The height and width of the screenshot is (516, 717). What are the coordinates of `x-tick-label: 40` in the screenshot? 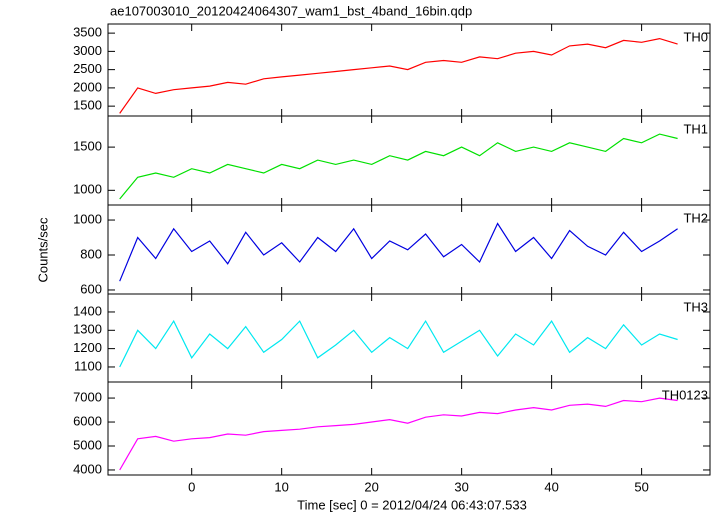 It's located at (551, 486).